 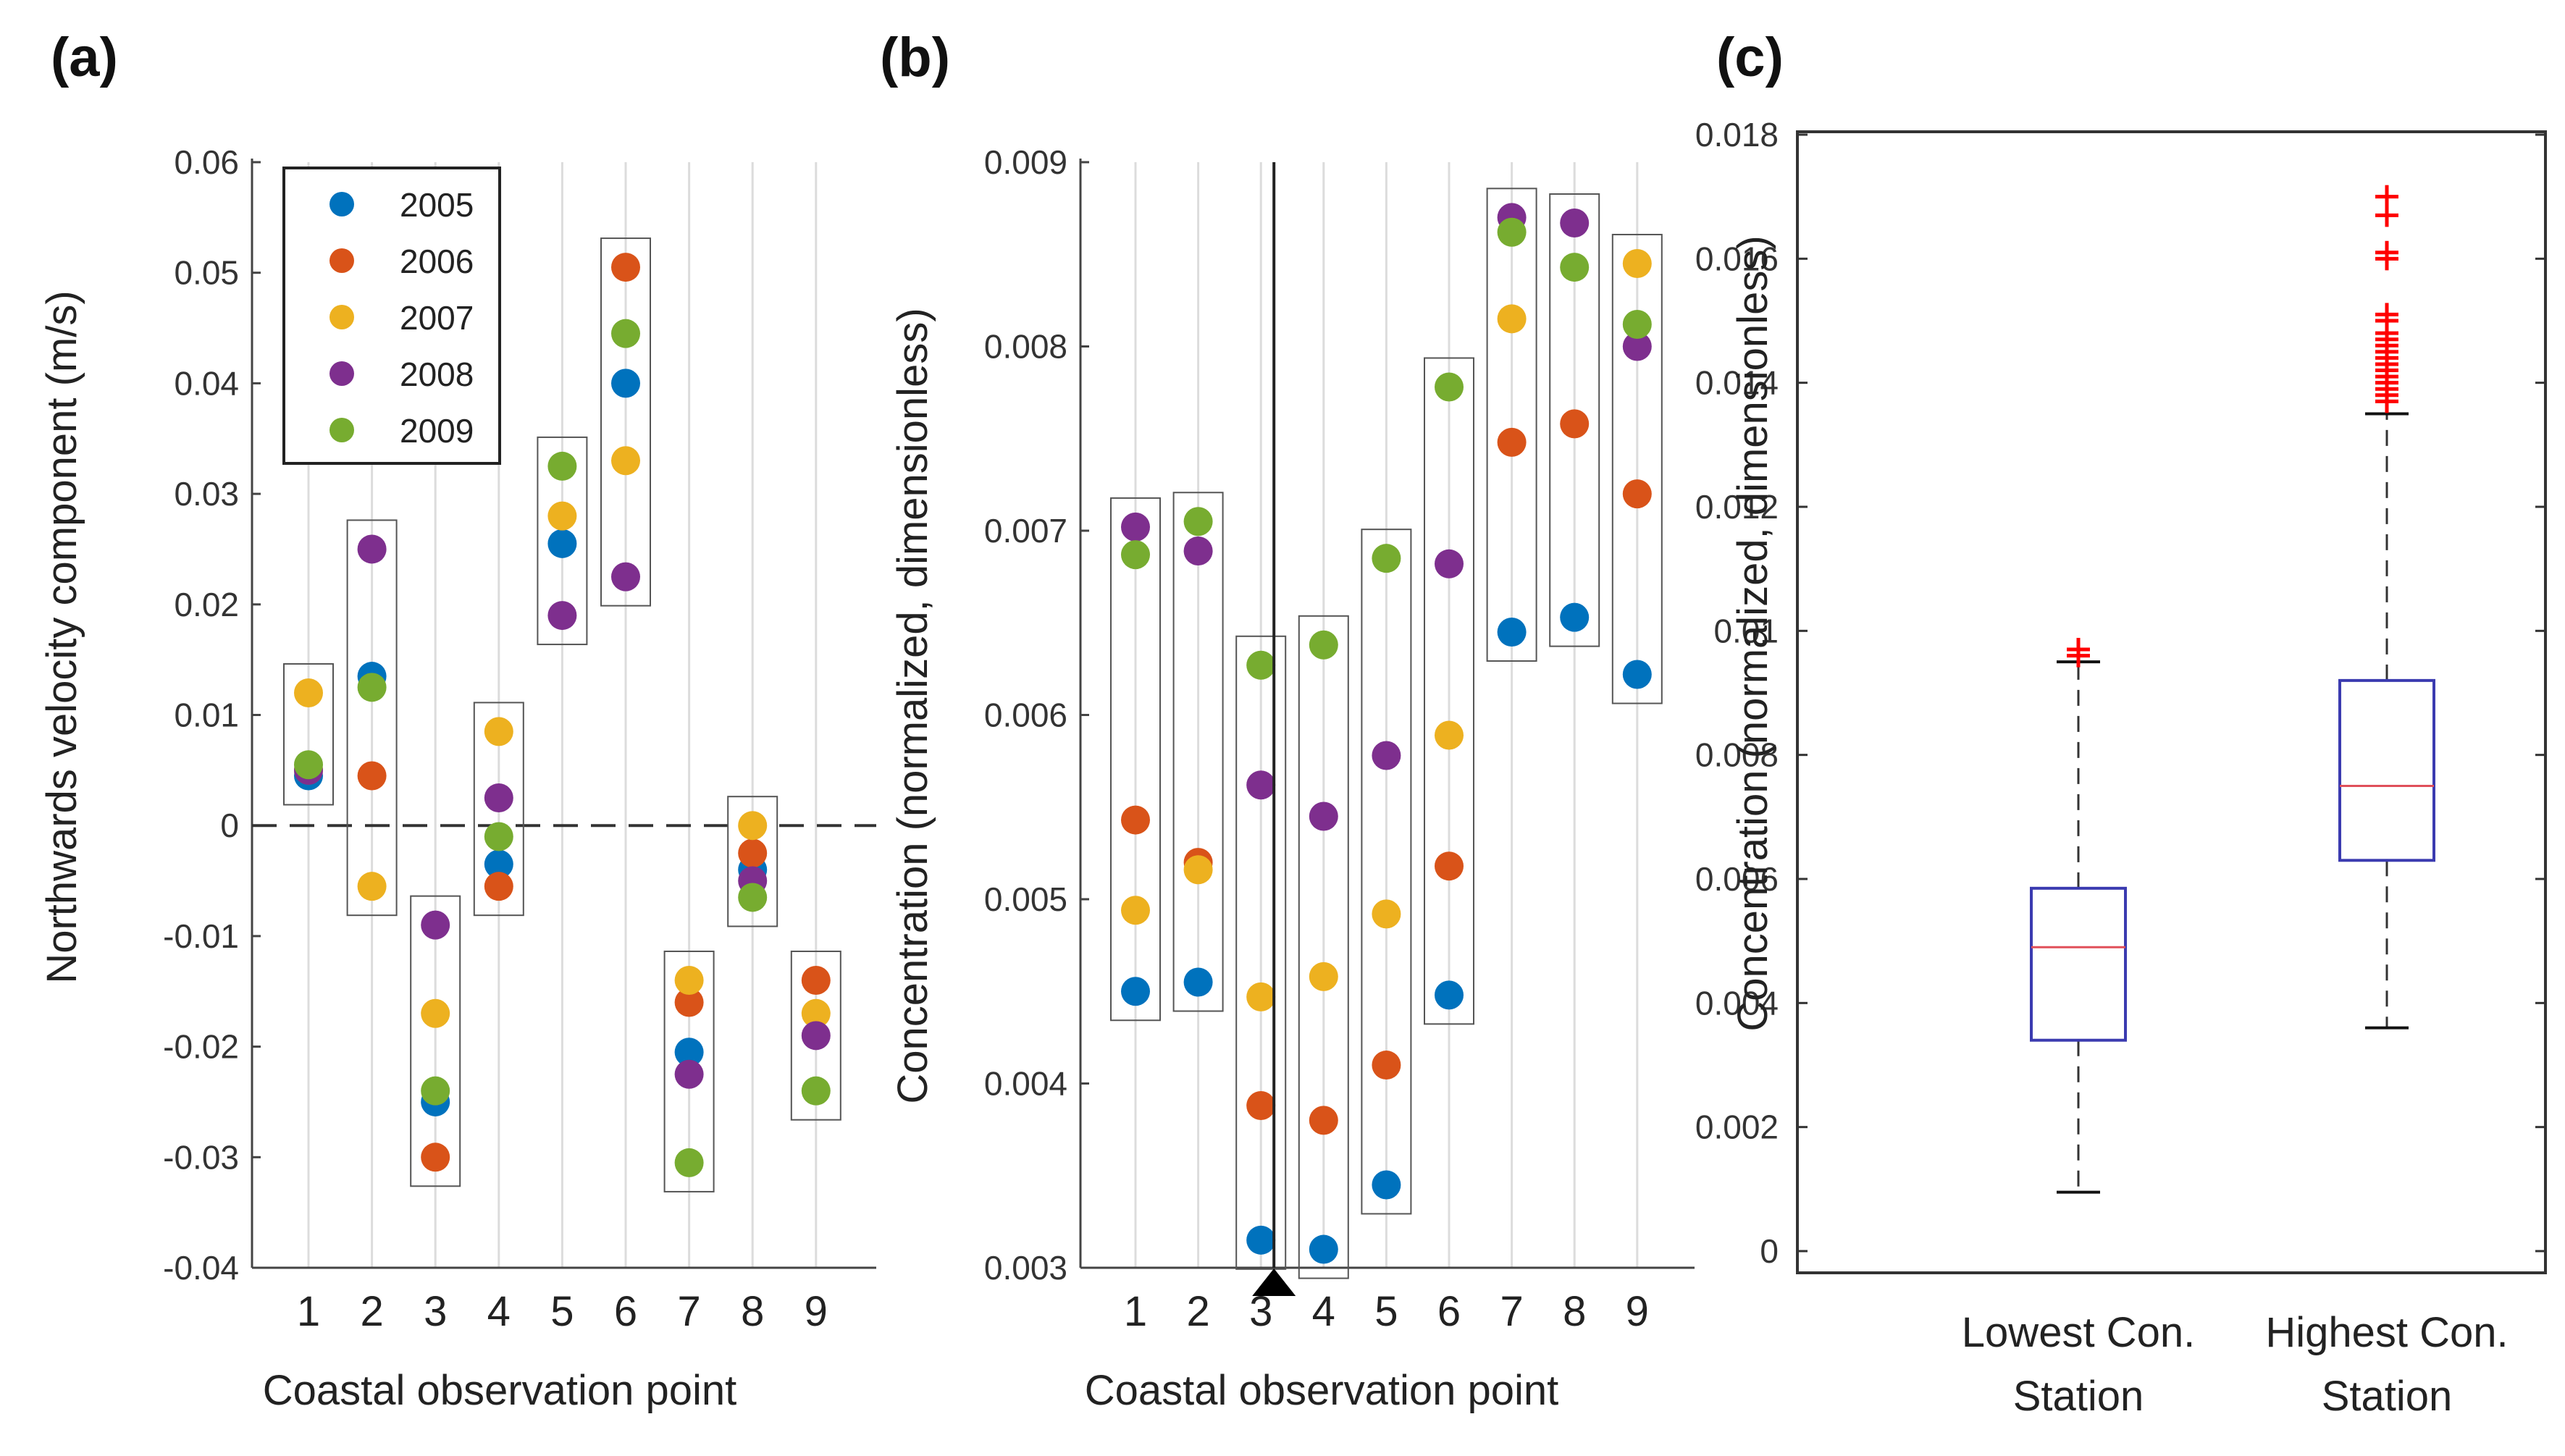 What do you see at coordinates (500, 1390) in the screenshot?
I see `panel-a-x-axis-title: Coastal observation point` at bounding box center [500, 1390].